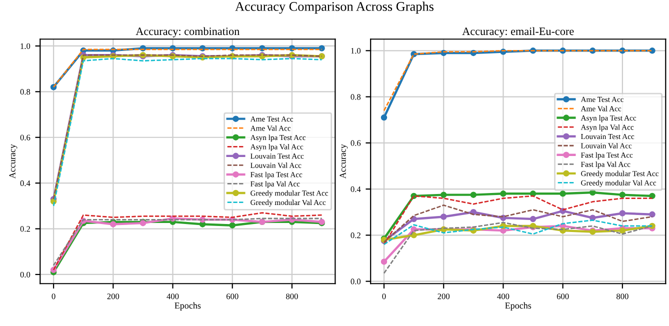 This screenshot has width=669, height=326. What do you see at coordinates (334, 8) in the screenshot?
I see `text: Accuracy Comparison Across Graphs` at bounding box center [334, 8].